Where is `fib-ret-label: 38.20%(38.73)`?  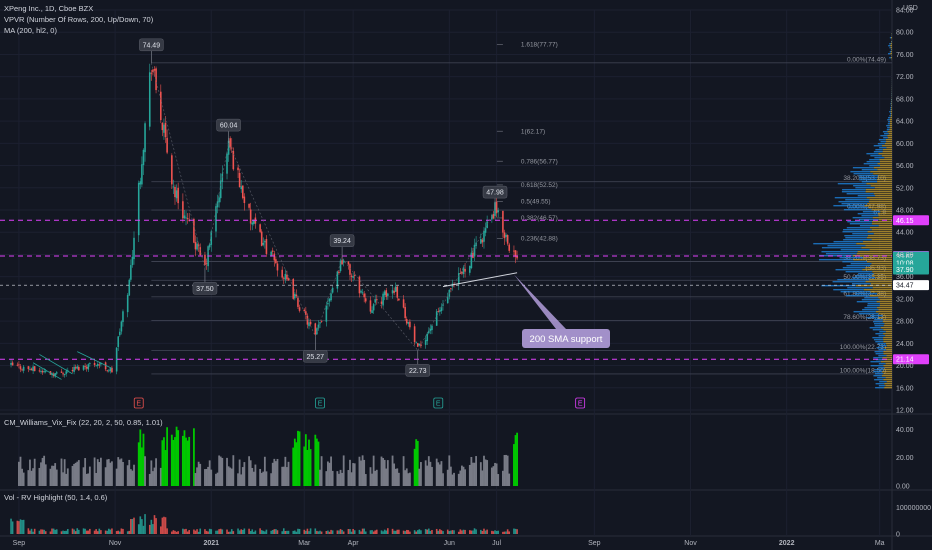 fib-ret-label: 38.20%(38.73) is located at coordinates (864, 258).